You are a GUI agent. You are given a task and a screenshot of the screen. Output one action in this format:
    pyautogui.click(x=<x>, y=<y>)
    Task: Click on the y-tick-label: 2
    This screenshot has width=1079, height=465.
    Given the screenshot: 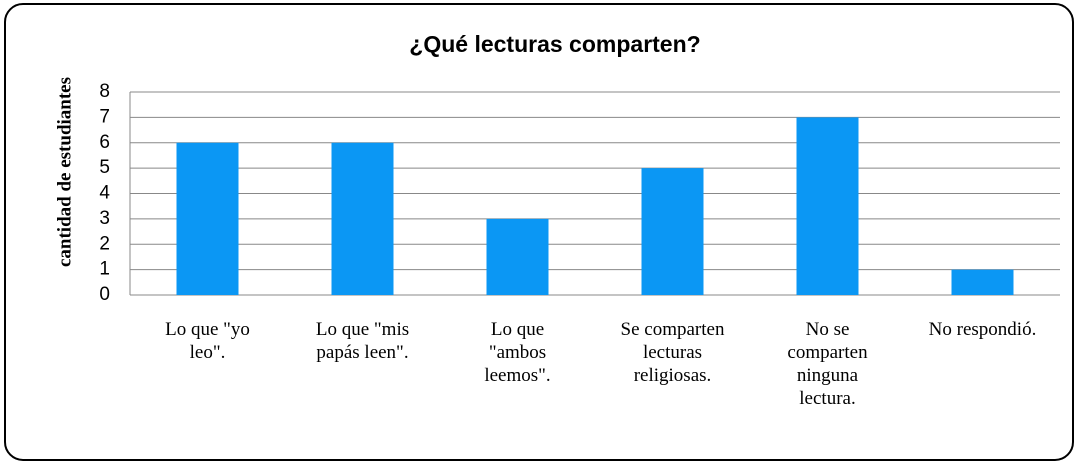 What is the action you would take?
    pyautogui.click(x=104, y=243)
    